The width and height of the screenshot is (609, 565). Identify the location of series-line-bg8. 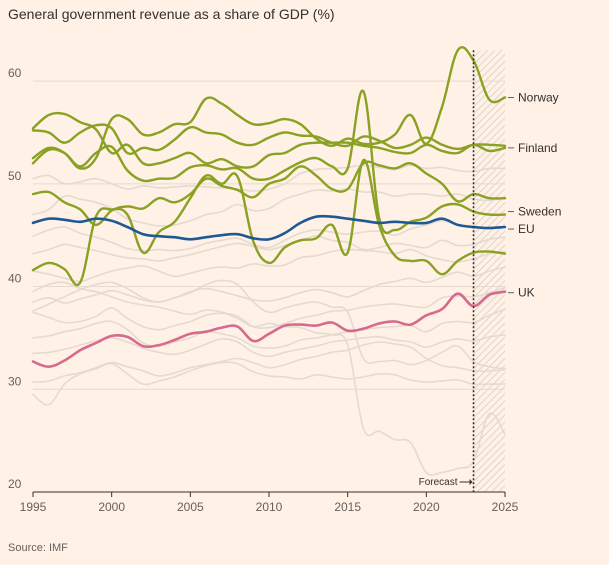
(269, 328).